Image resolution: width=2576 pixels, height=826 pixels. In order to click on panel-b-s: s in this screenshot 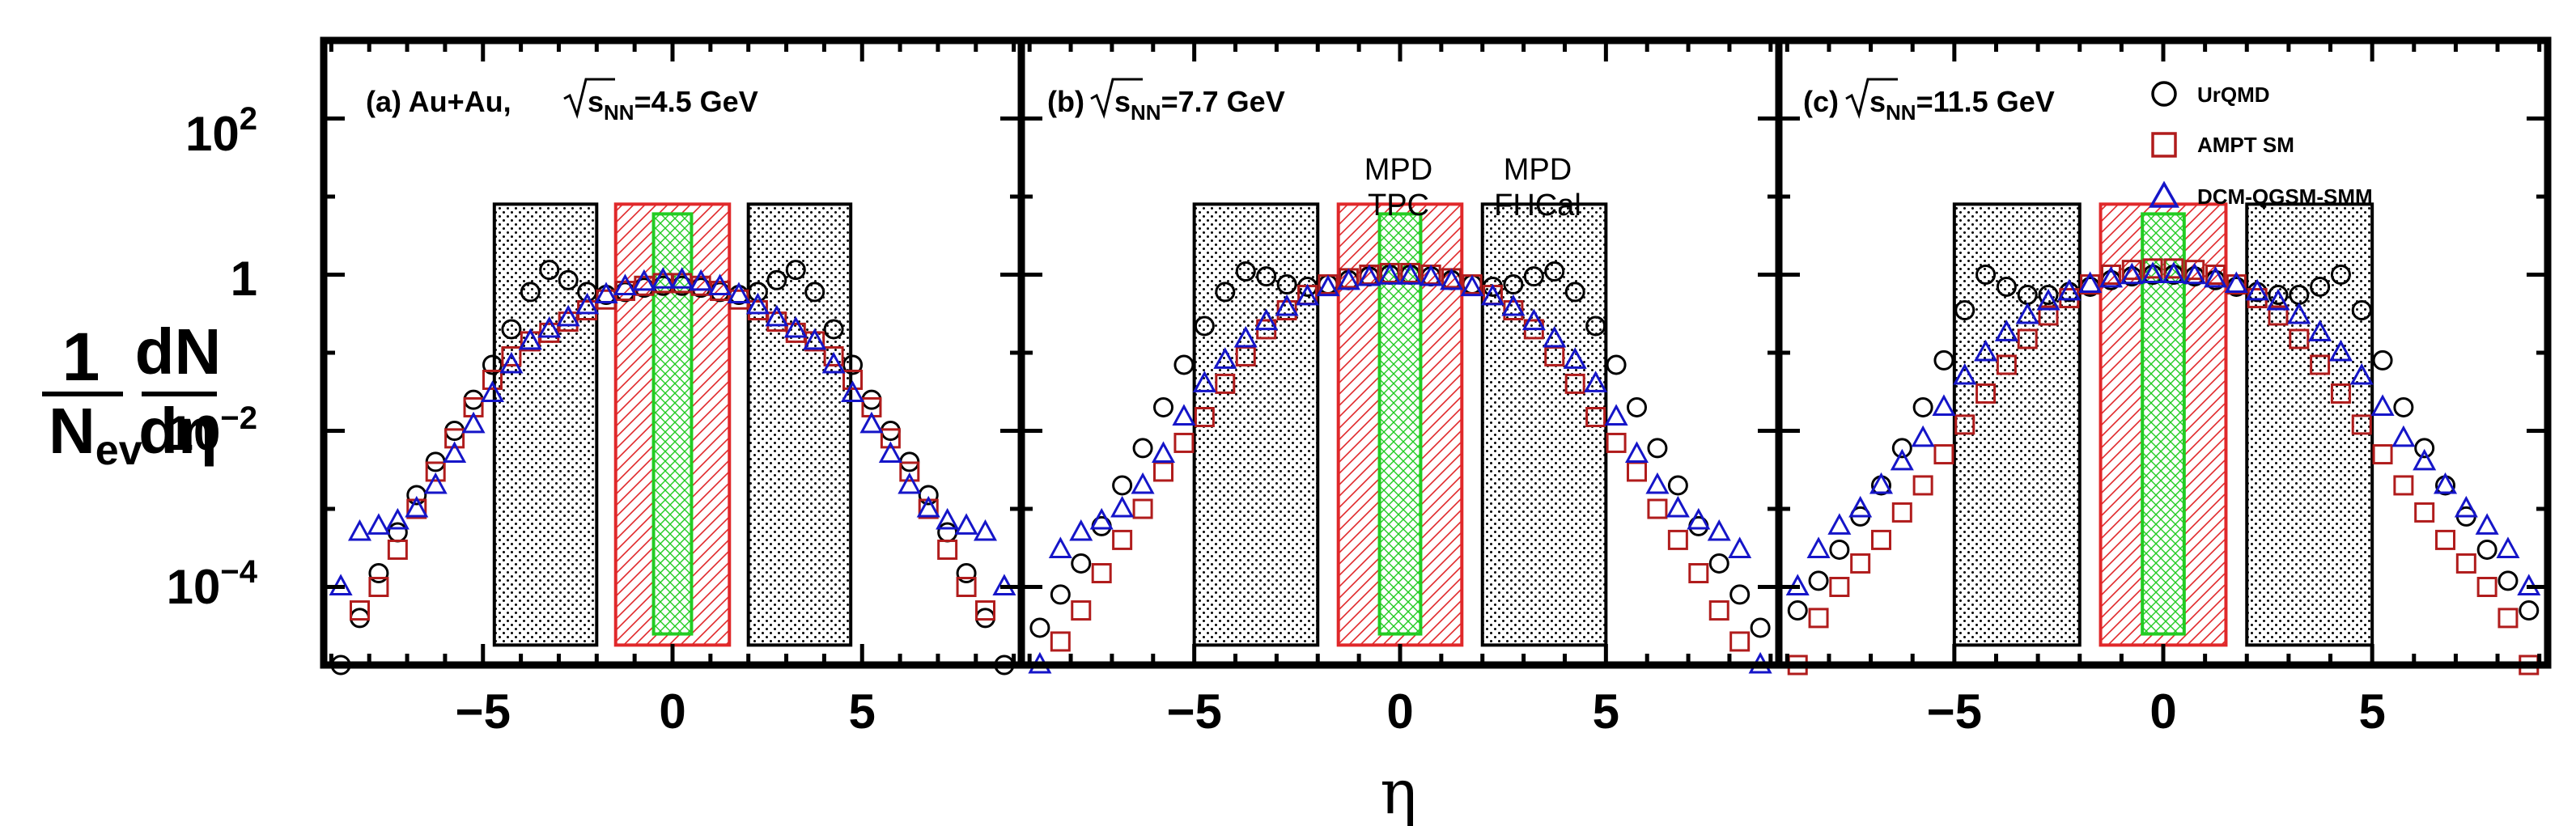, I will do `click(1122, 101)`.